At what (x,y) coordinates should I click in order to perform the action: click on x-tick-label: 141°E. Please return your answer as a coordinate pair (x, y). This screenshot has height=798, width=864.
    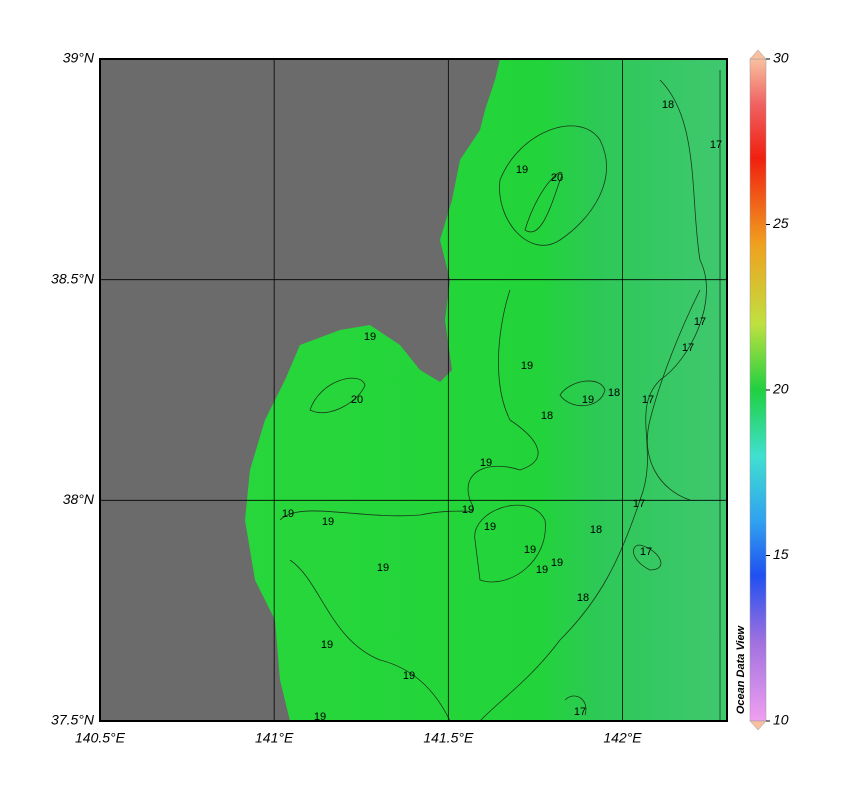
    Looking at the image, I should click on (274, 738).